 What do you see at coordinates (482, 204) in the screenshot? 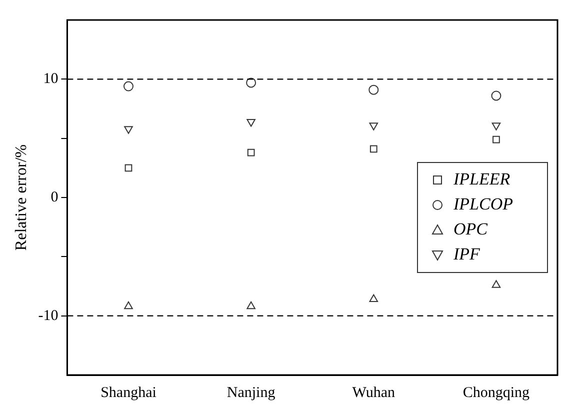
I see `legend-label: IPLCOP` at bounding box center [482, 204].